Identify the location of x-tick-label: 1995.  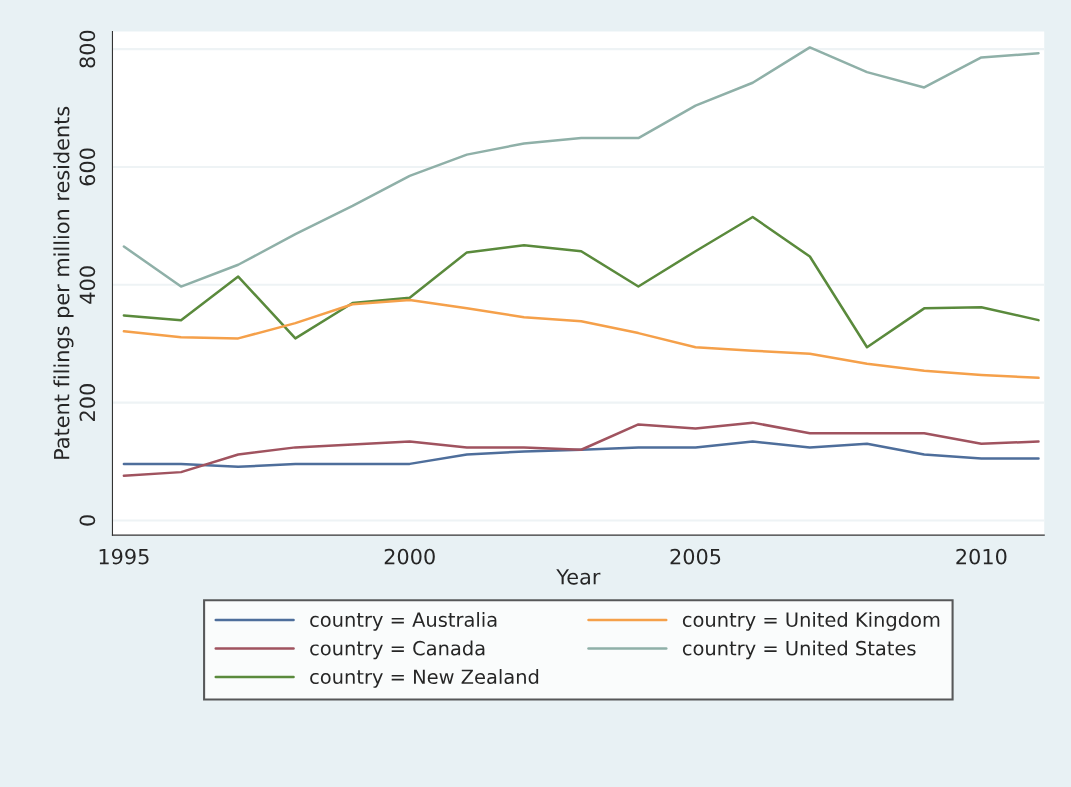
(124, 556).